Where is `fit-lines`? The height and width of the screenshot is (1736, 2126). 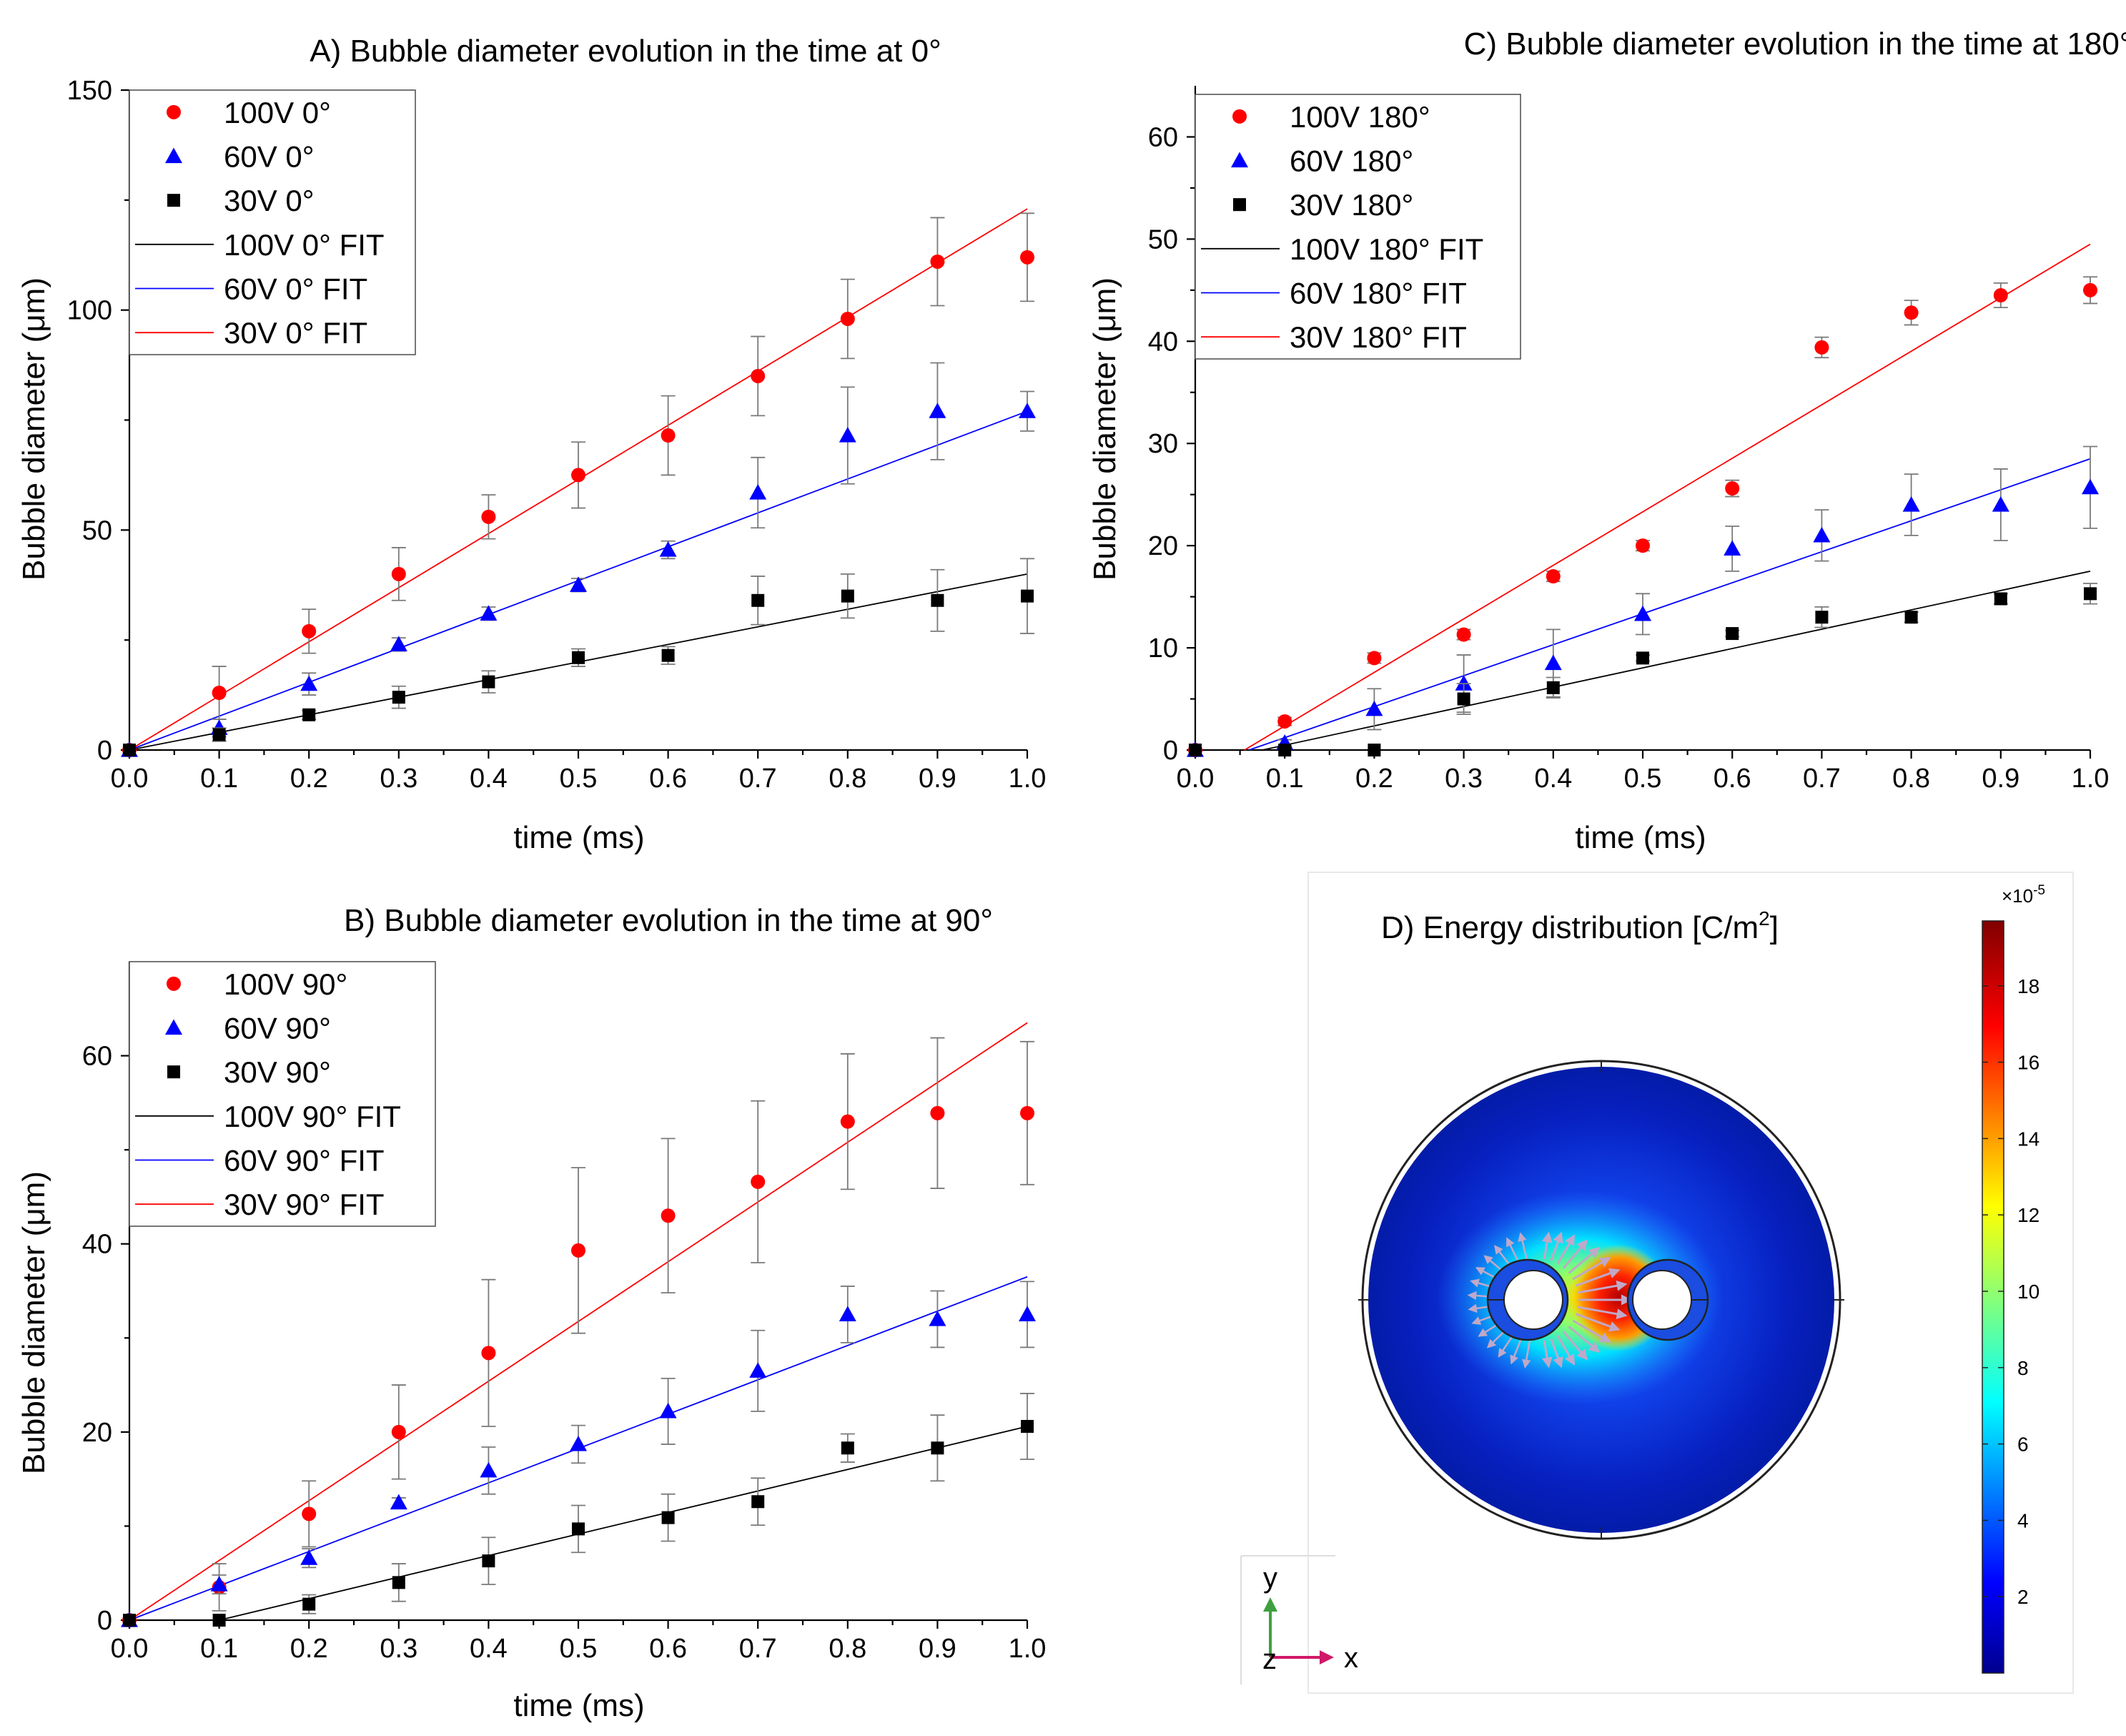 fit-lines is located at coordinates (1667, 497).